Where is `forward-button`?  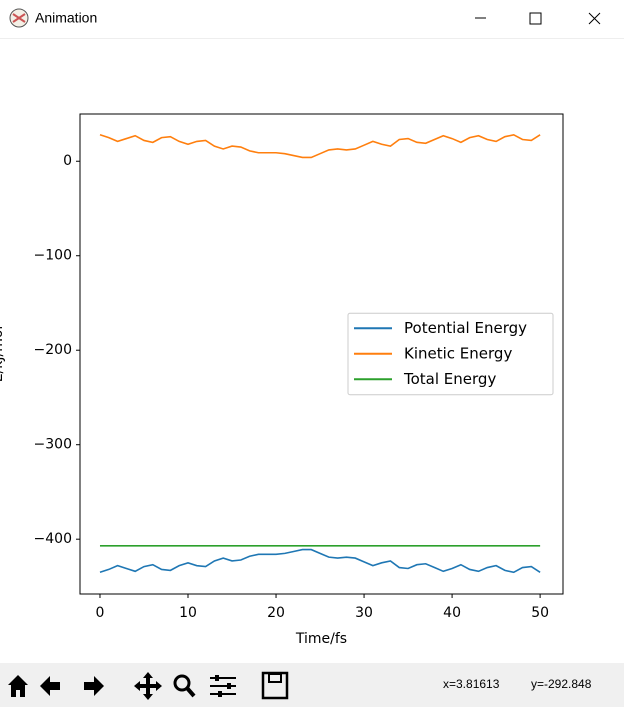
forward-button is located at coordinates (94, 686).